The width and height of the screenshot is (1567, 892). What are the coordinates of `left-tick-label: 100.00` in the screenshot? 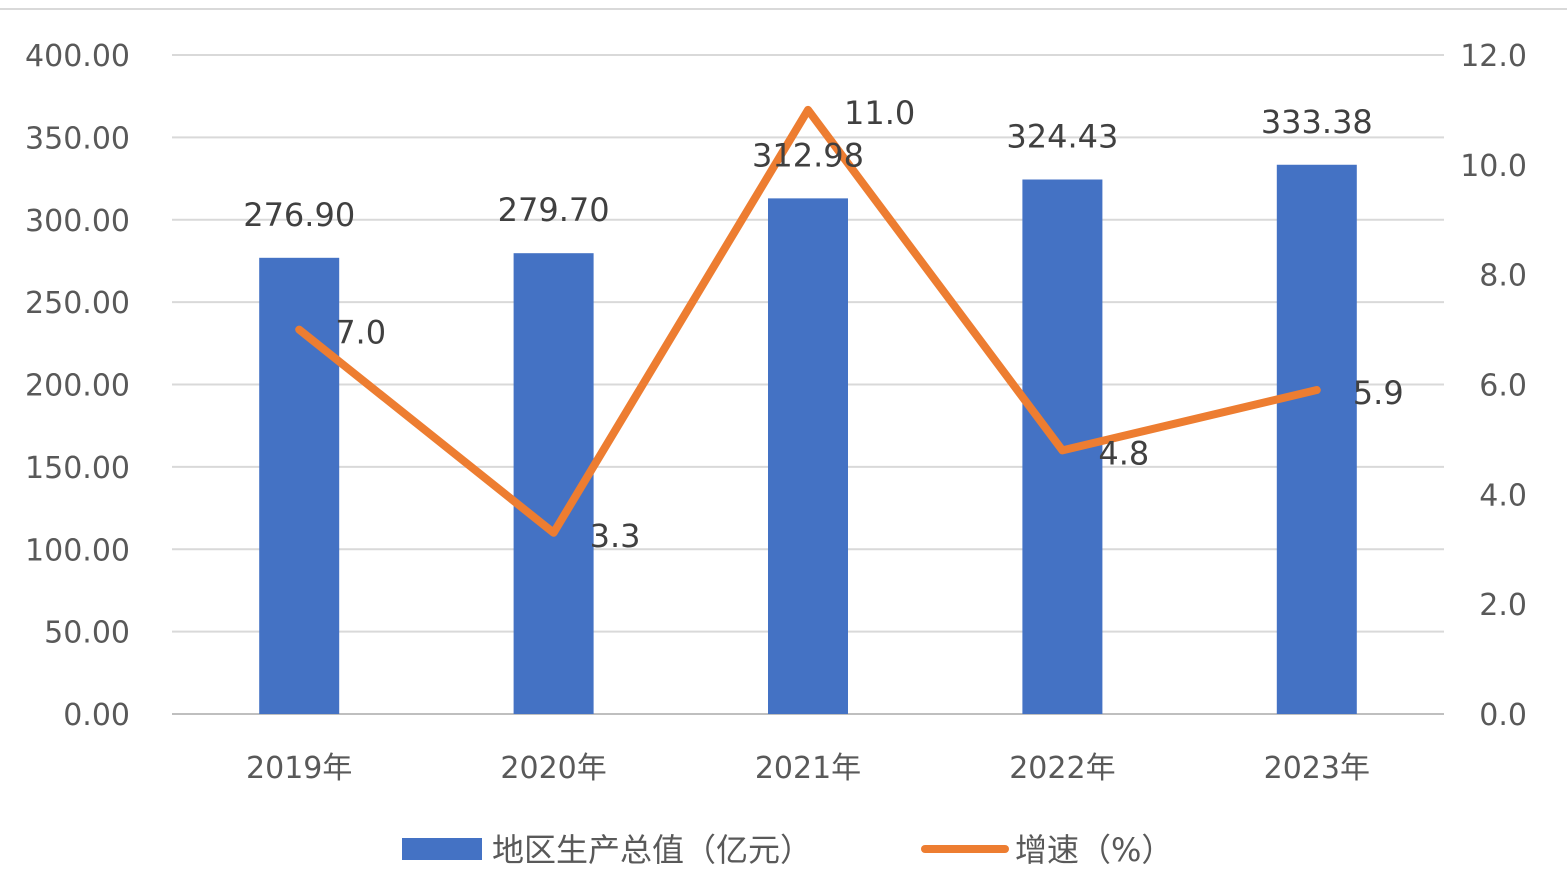 It's located at (77, 550).